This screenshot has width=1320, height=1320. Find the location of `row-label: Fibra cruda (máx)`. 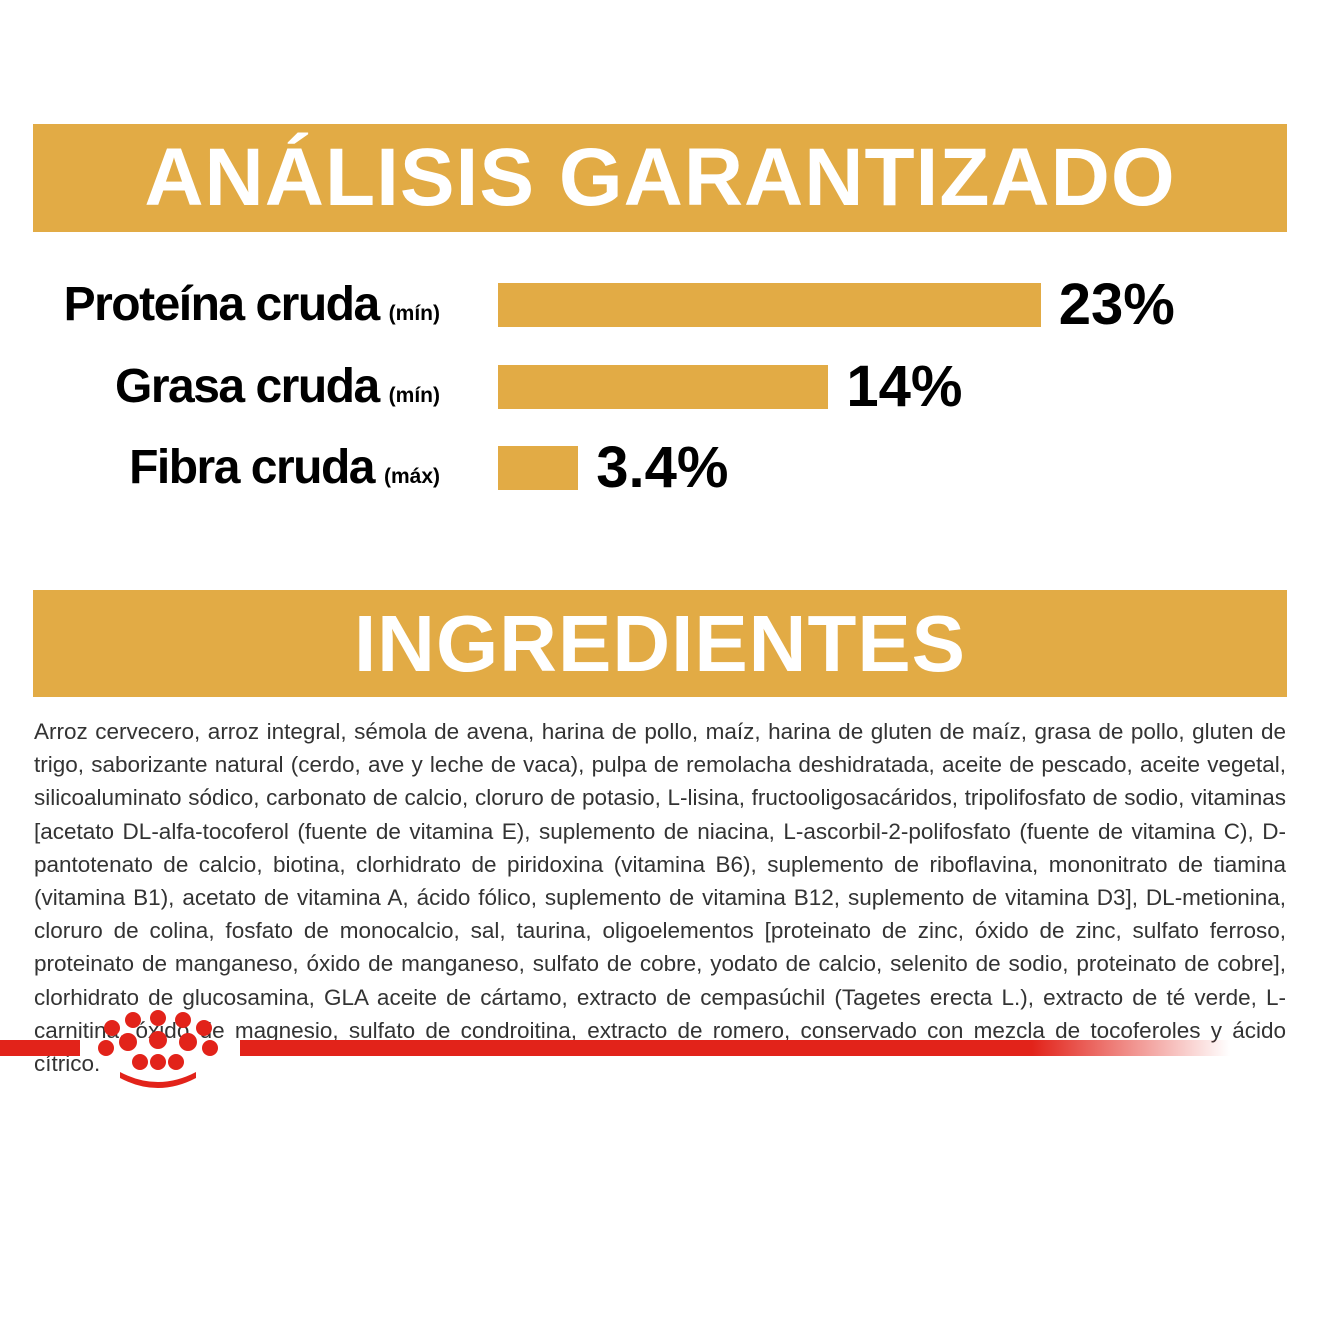

row-label: Fibra cruda (máx) is located at coordinates (220, 472).